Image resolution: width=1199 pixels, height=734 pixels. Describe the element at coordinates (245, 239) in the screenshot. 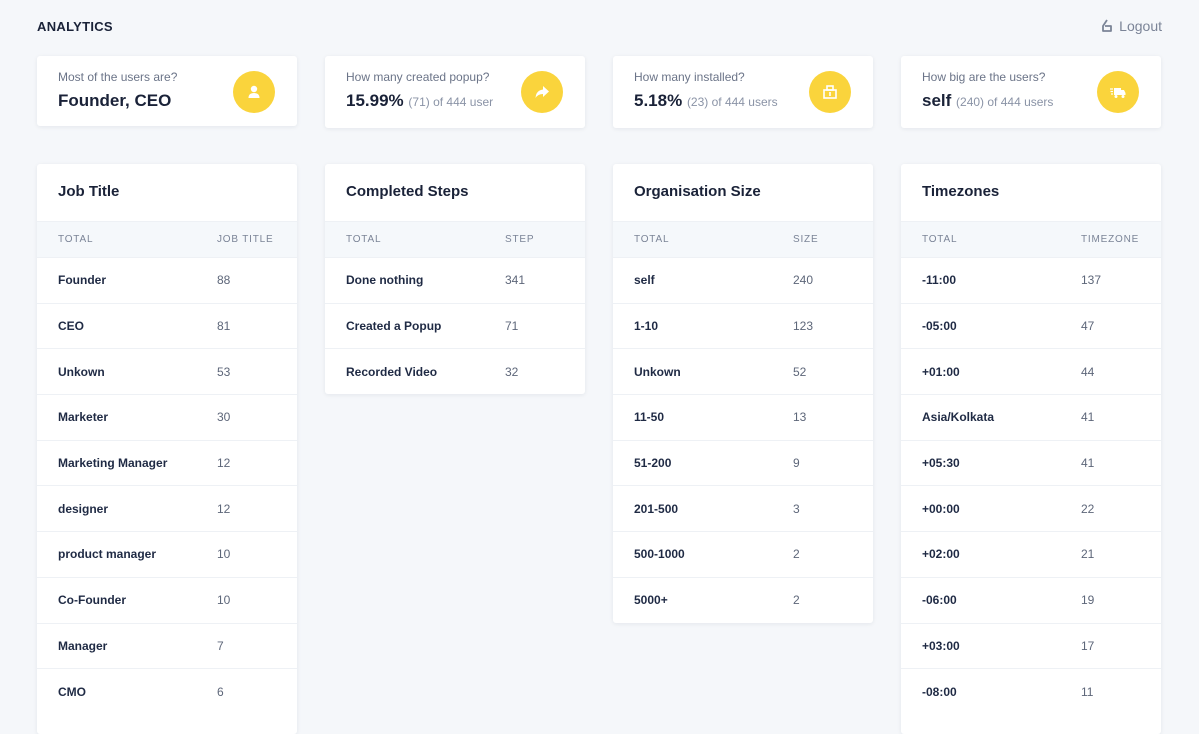

I see `column-header-category: JOB TITLE` at that location.